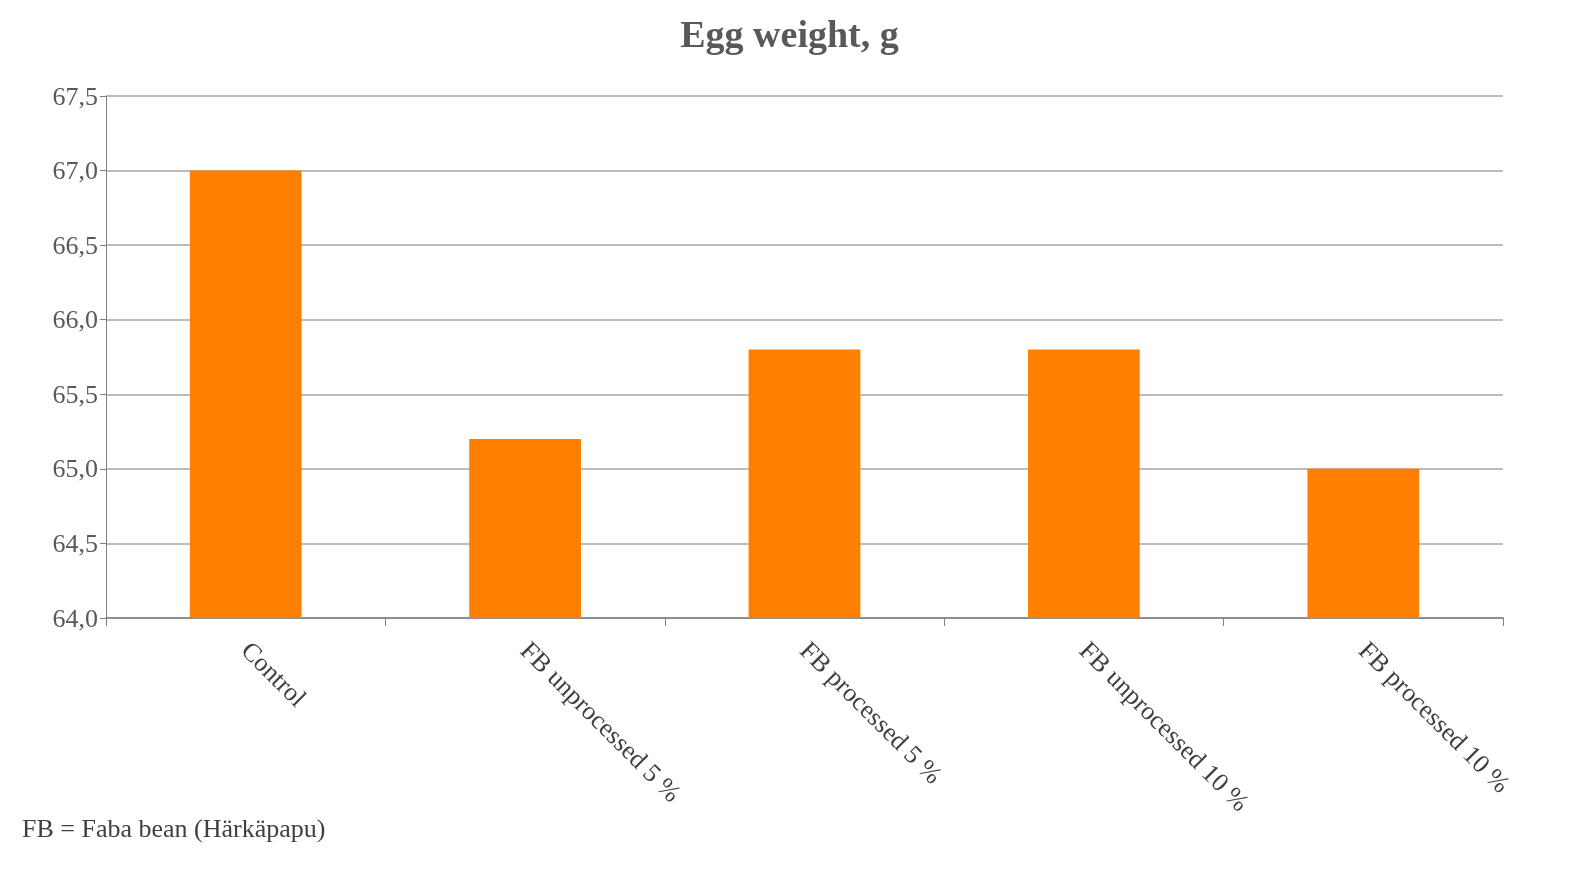 This screenshot has width=1579, height=879. I want to click on y-tick-label: 66,5, so click(75, 245).